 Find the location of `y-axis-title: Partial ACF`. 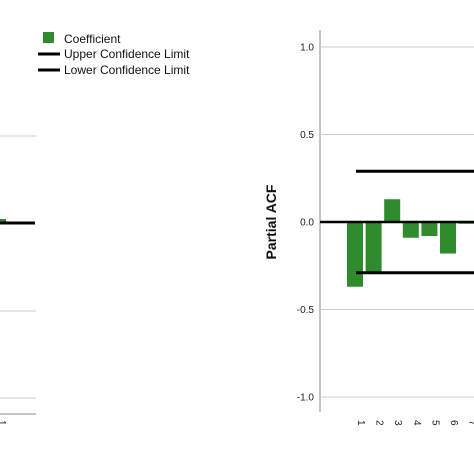

y-axis-title: Partial ACF is located at coordinates (271, 221).